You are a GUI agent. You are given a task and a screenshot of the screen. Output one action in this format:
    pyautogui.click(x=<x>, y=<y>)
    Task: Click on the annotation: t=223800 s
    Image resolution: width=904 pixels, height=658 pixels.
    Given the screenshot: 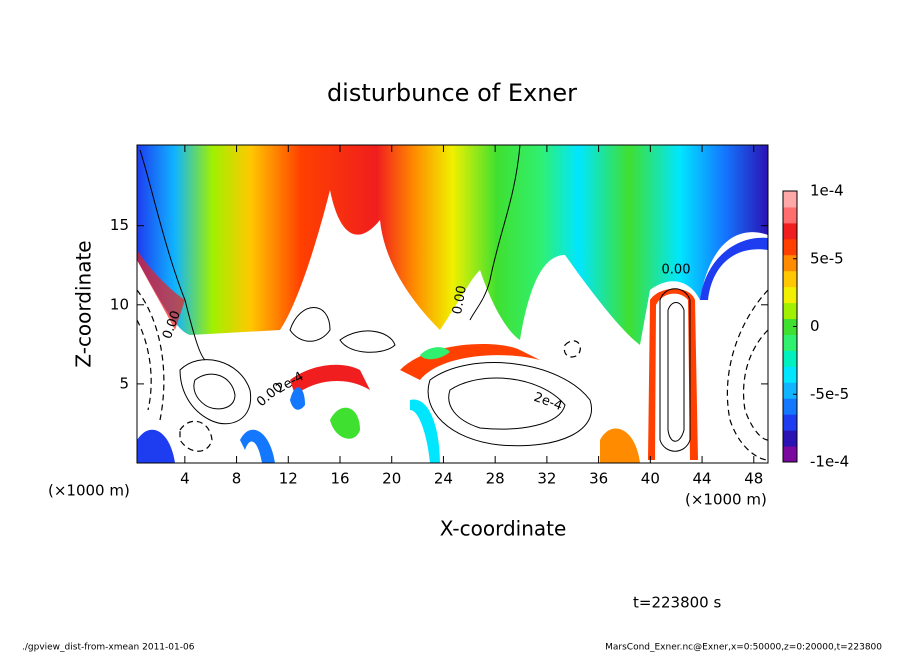 What is the action you would take?
    pyautogui.click(x=677, y=603)
    